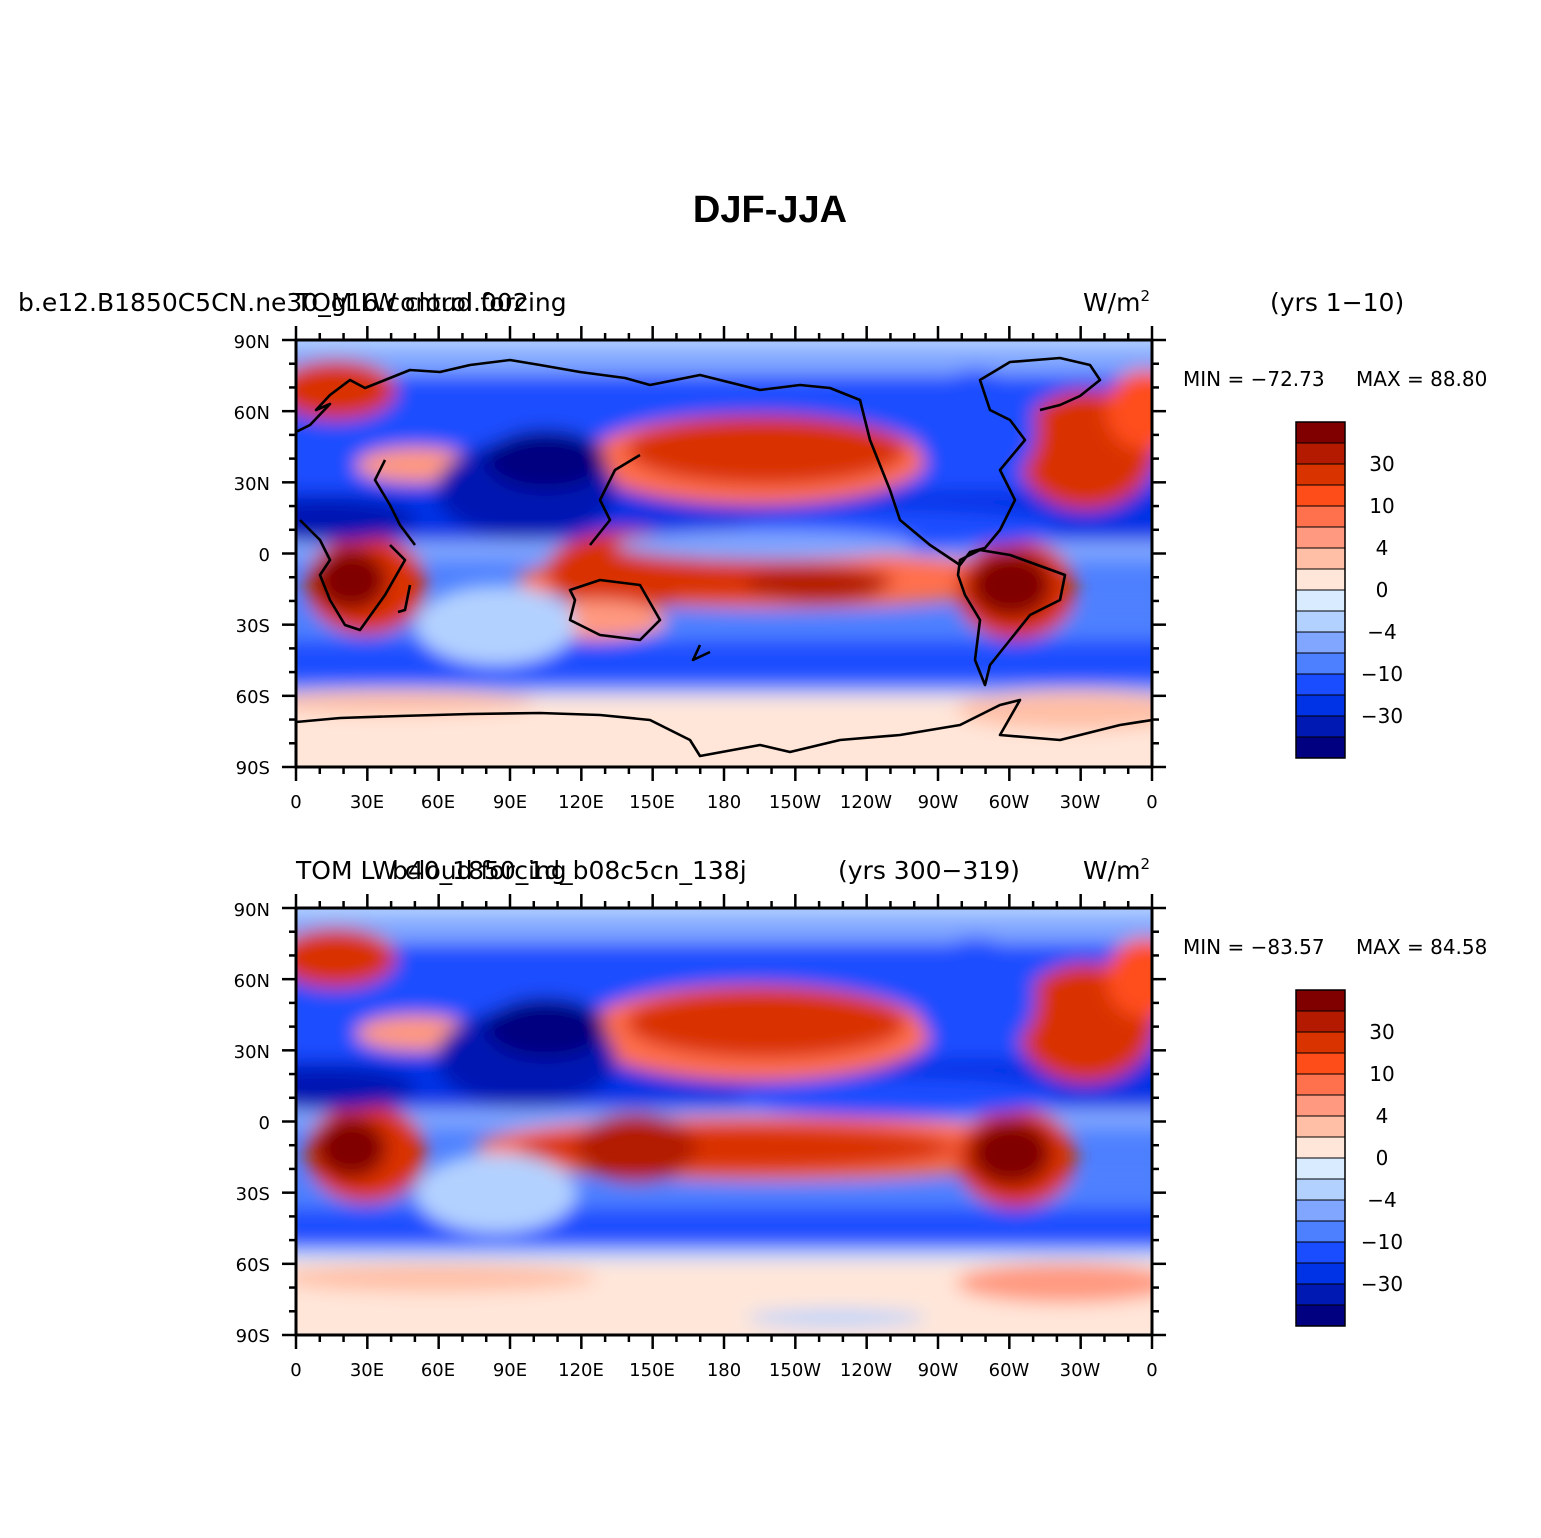 The image size is (1541, 1538). I want to click on y-axis-labels: 90N 60N 30N 0 30S 60S 90S, so click(252, 1123).